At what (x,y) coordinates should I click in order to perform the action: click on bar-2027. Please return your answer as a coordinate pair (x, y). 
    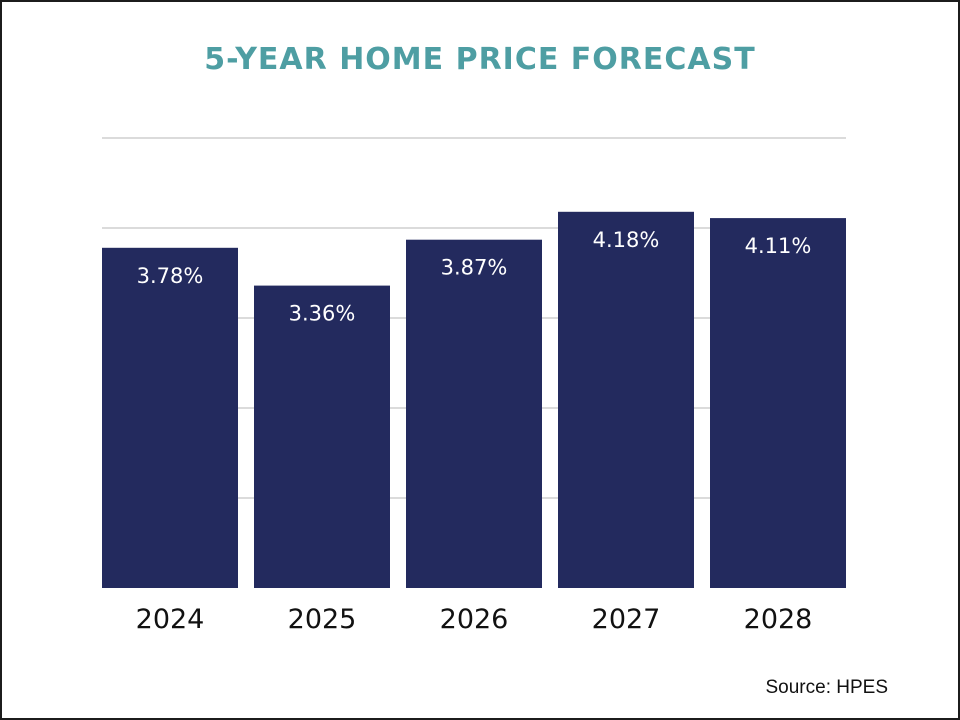
    Looking at the image, I should click on (626, 400).